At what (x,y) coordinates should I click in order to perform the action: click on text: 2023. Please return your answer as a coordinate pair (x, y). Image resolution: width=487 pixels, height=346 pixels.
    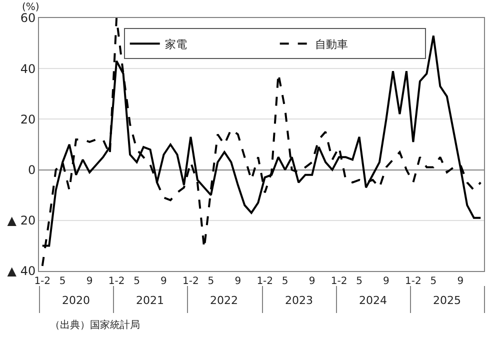
    Looking at the image, I should click on (299, 300).